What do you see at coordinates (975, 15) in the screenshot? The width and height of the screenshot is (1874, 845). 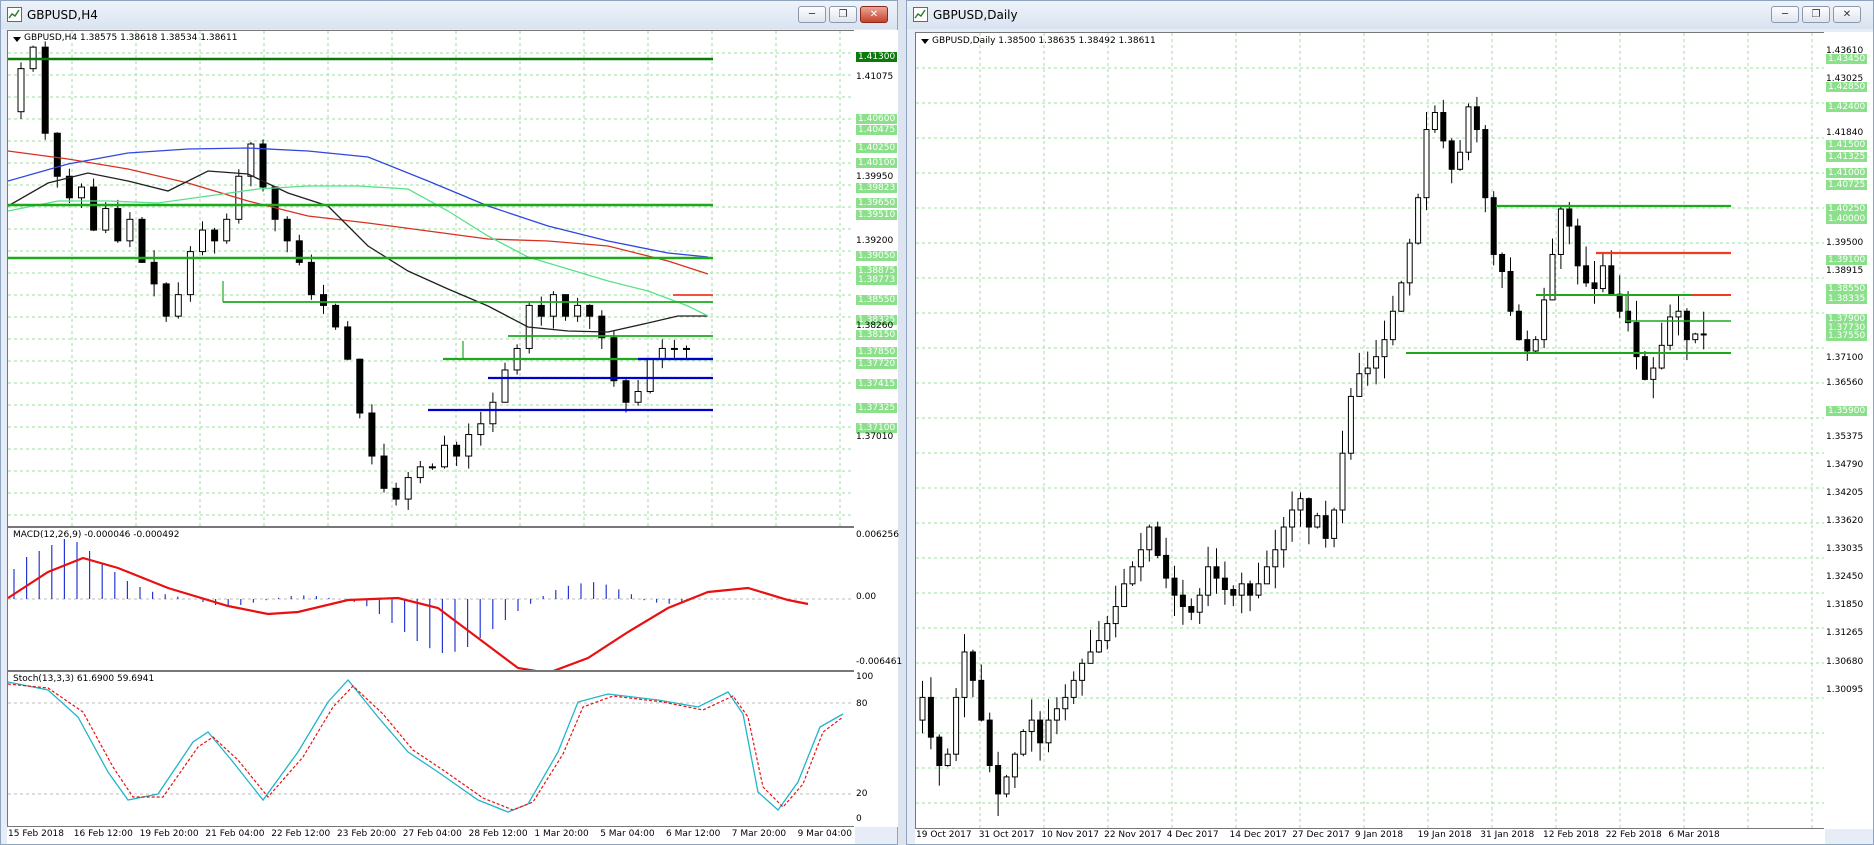 I see `window-title: GBPUSD,Daily` at bounding box center [975, 15].